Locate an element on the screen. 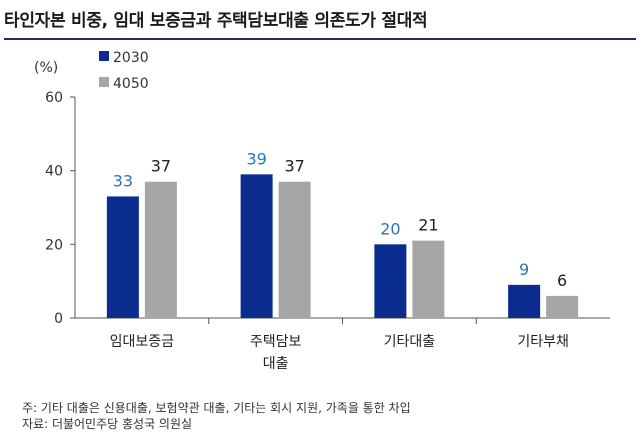 Image resolution: width=640 pixels, height=444 pixels. y-axis-unit-label: (%) is located at coordinates (46, 68).